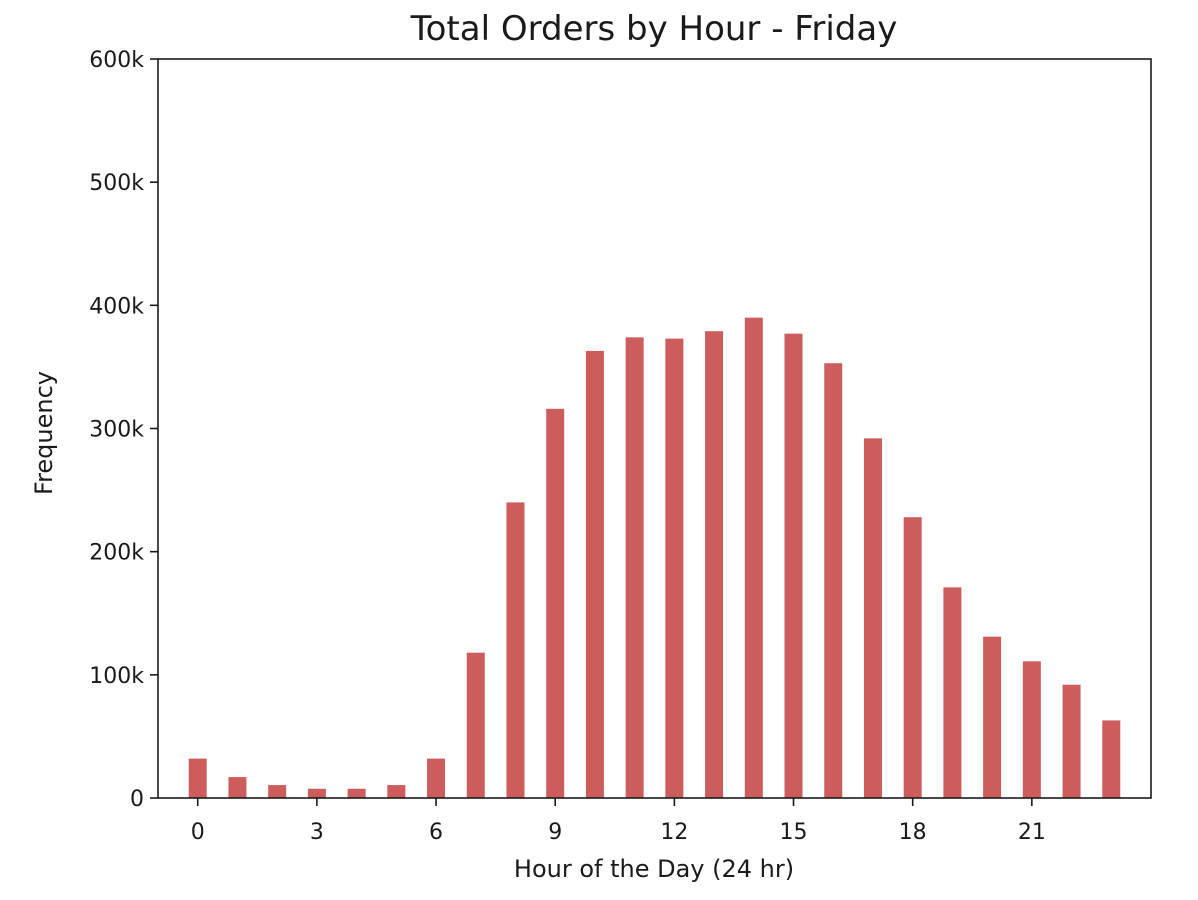 The image size is (1198, 900). Describe the element at coordinates (116, 676) in the screenshot. I see `y-tick-label: 100k` at that location.